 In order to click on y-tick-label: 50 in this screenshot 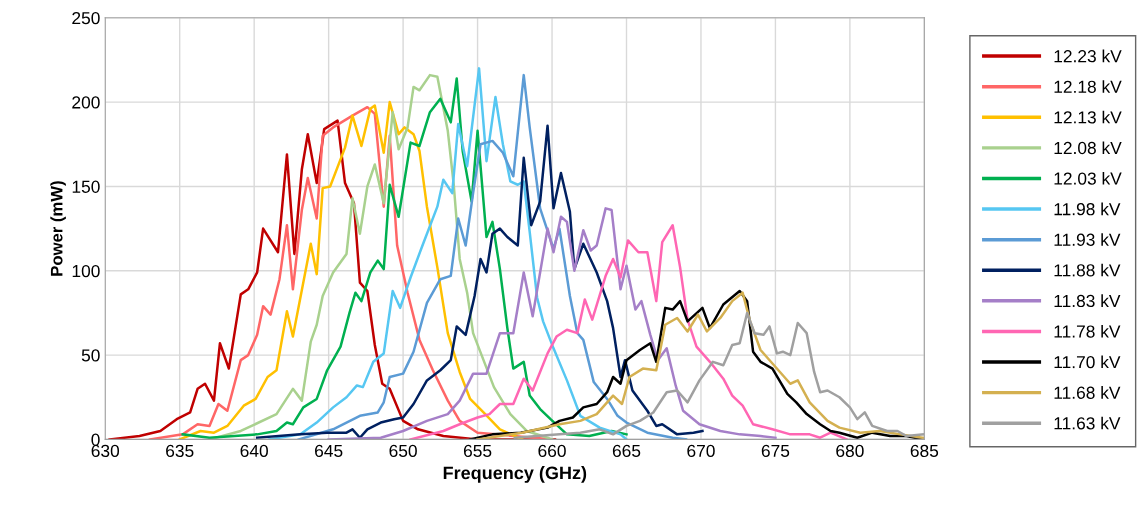, I will do `click(90, 355)`.